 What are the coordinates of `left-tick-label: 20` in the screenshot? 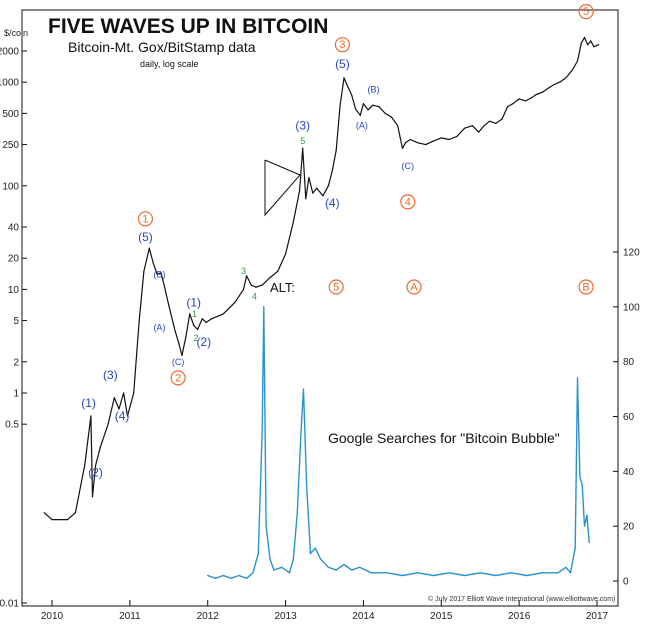 It's located at (14, 259).